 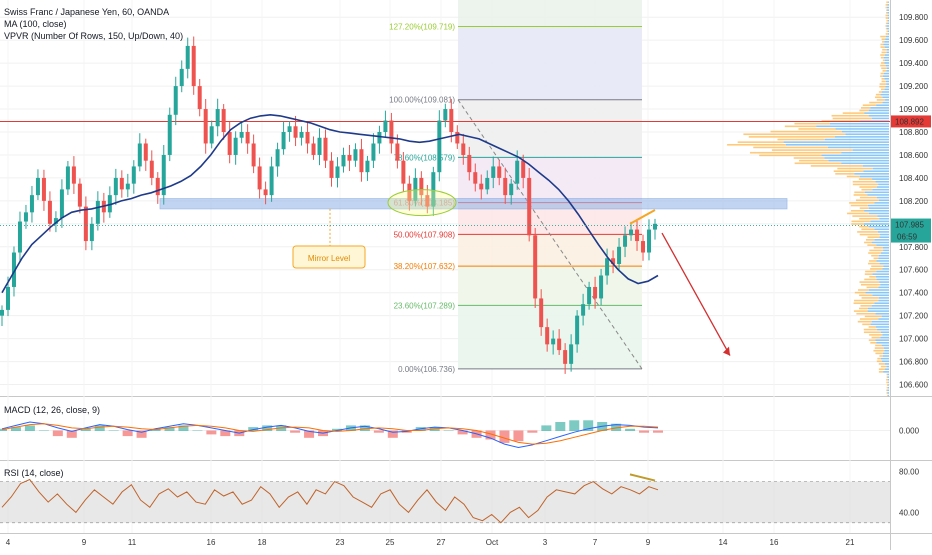 I want to click on rsi-tick-label: 80.00, so click(x=909, y=471).